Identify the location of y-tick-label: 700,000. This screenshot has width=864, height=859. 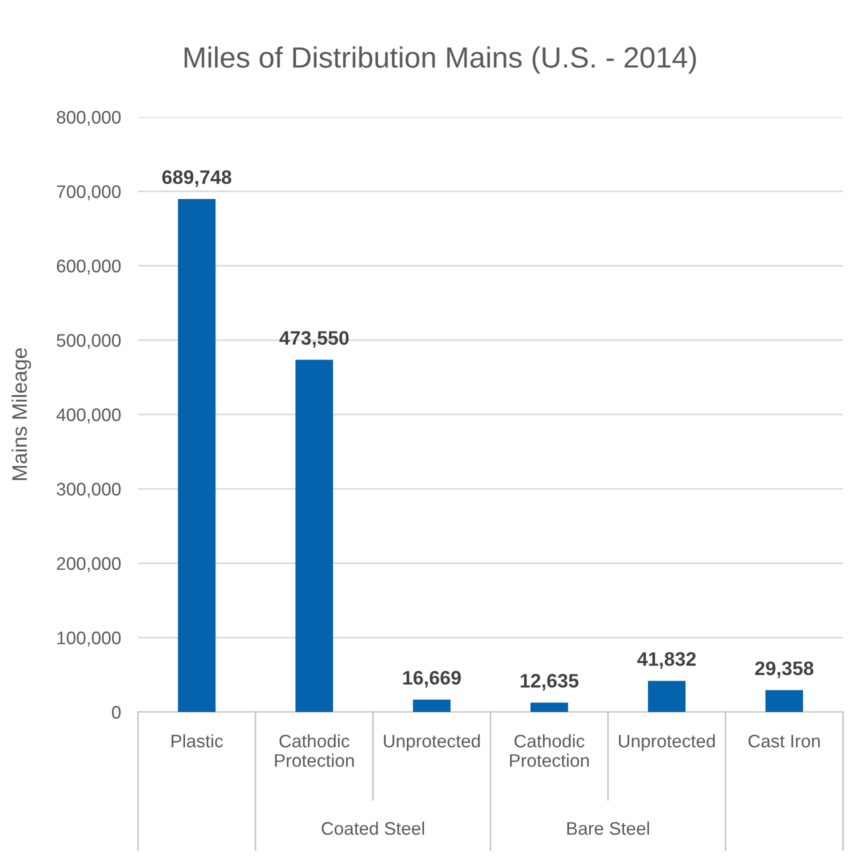
(89, 192).